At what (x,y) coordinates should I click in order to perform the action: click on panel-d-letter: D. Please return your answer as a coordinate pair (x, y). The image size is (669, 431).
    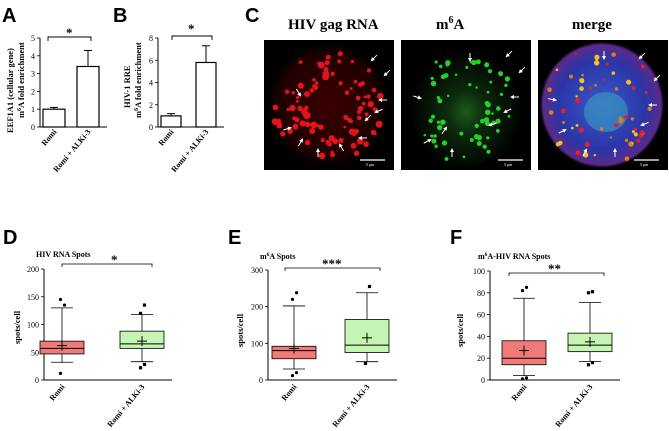
    Looking at the image, I should click on (10, 238).